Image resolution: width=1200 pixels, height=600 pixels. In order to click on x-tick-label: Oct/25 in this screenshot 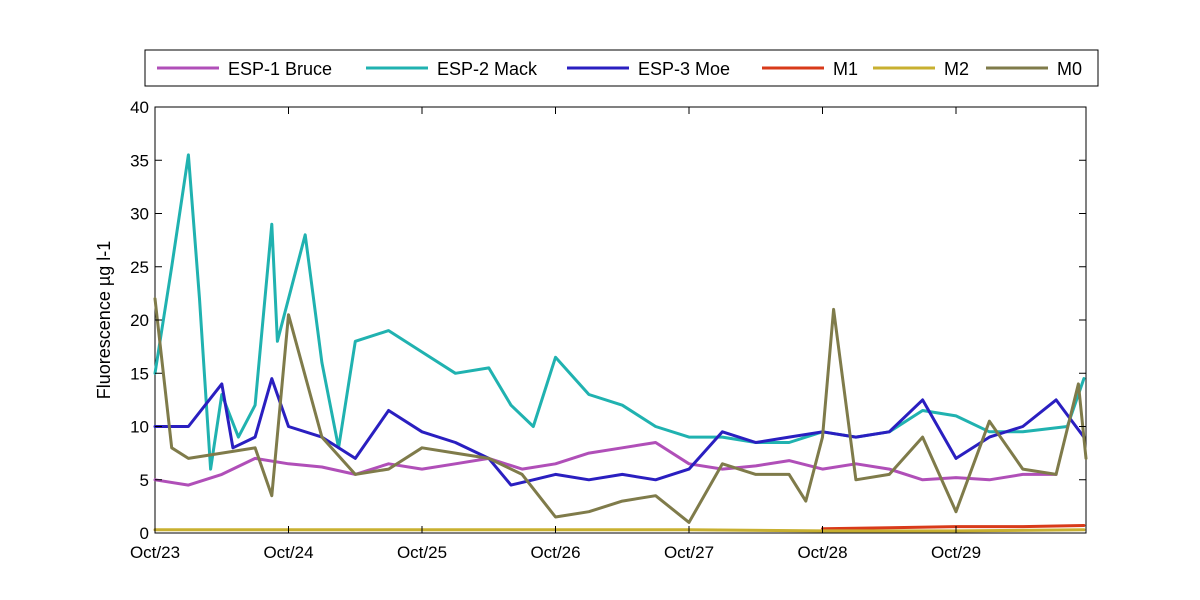, I will do `click(422, 552)`.